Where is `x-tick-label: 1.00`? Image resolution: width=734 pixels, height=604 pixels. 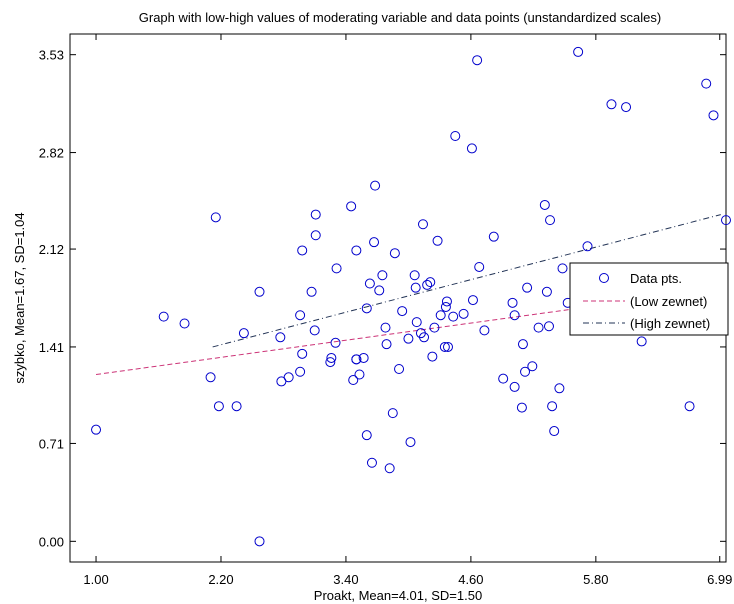 x-tick-label: 1.00 is located at coordinates (95, 579).